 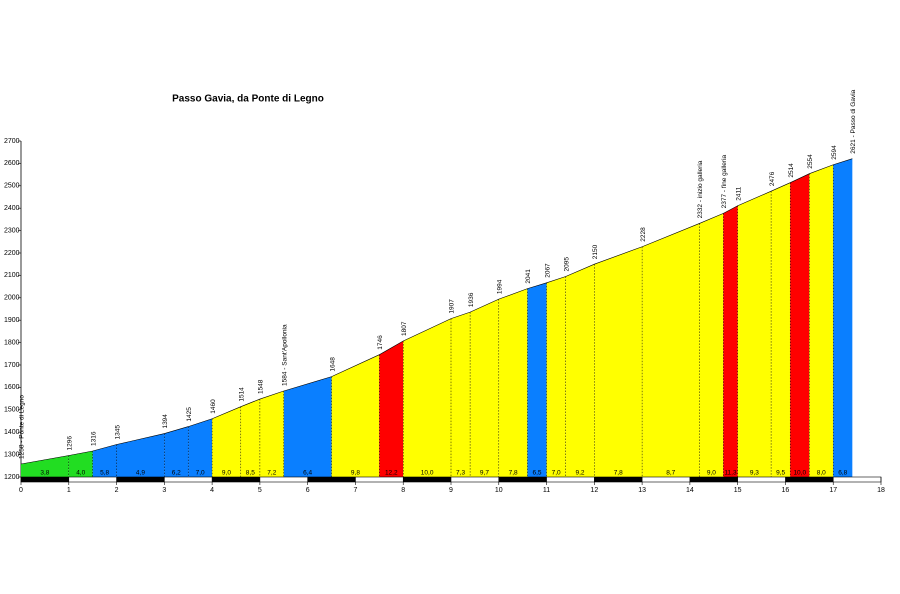 I want to click on x-tick-label: 2, so click(x=117, y=490).